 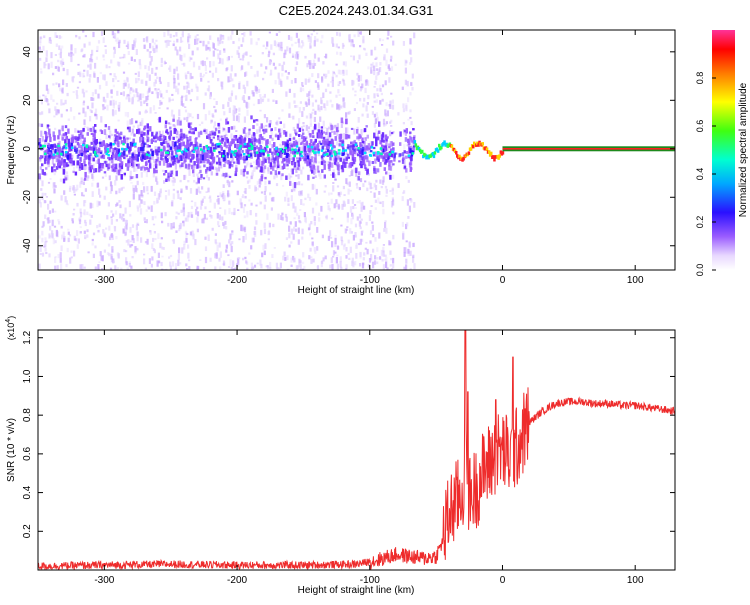 I want to click on x-tick-label: 0, so click(x=503, y=580).